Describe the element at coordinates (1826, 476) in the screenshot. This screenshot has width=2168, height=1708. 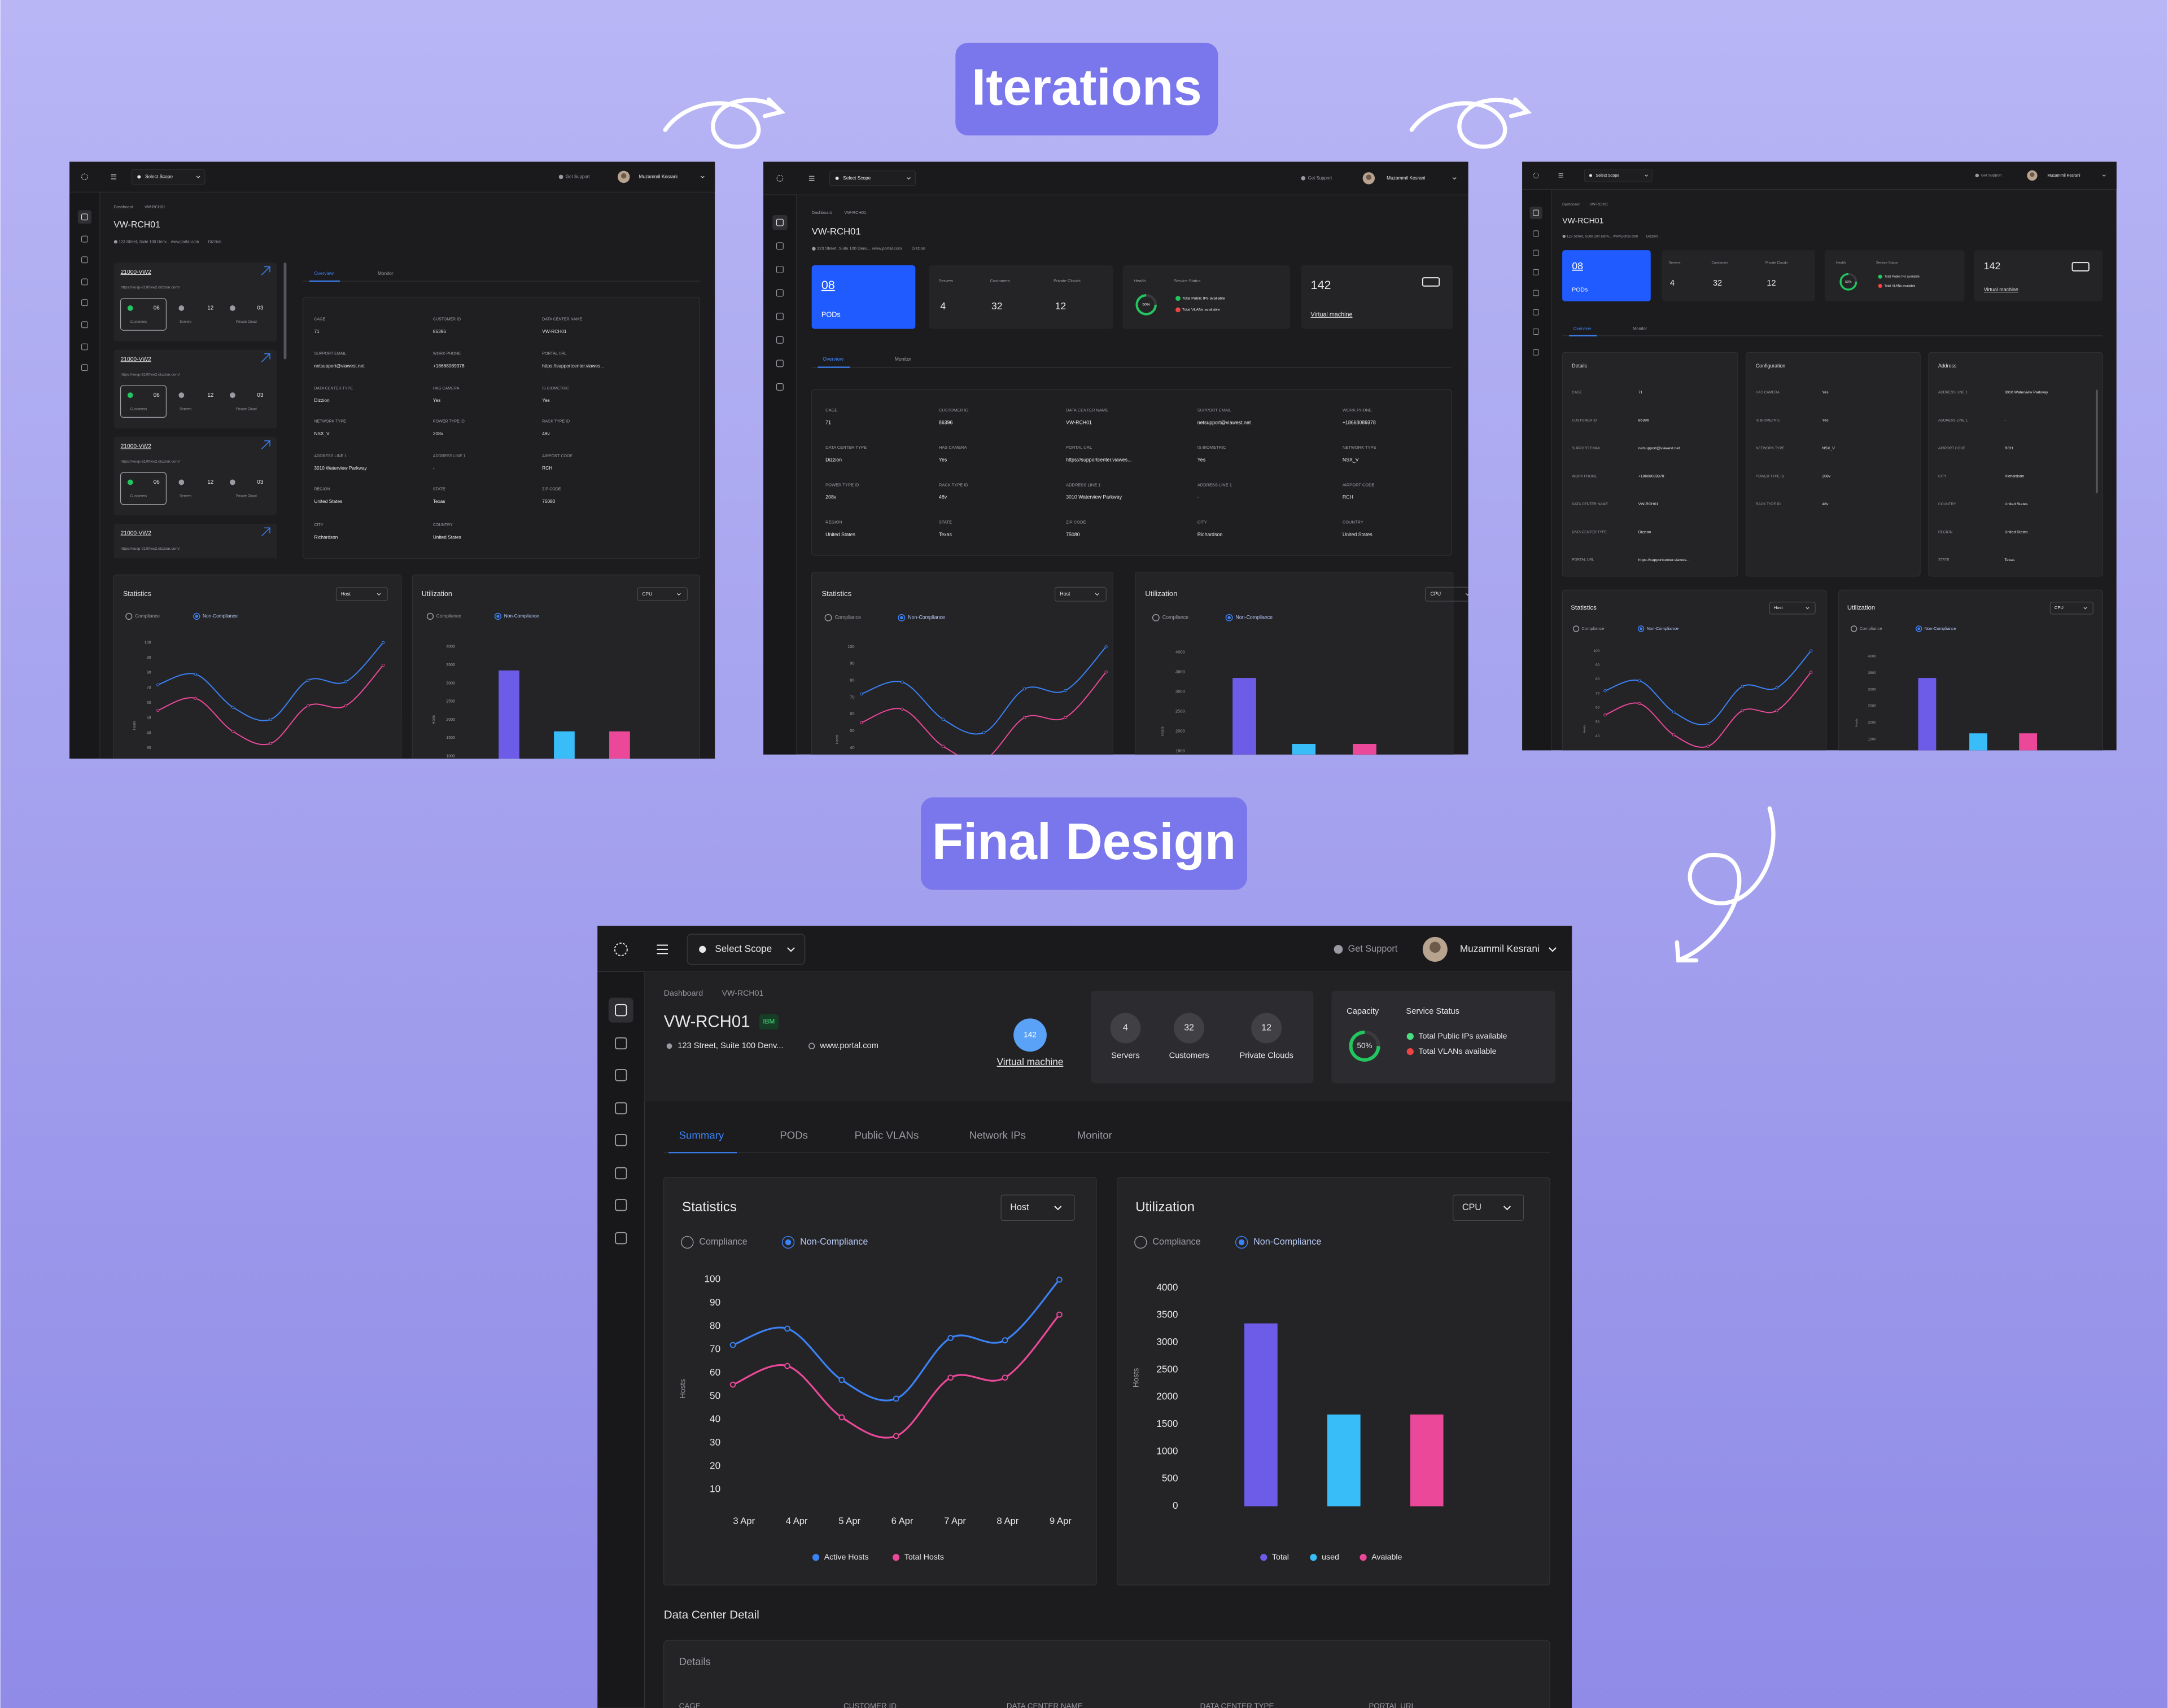
I see `field-value: 208v` at that location.